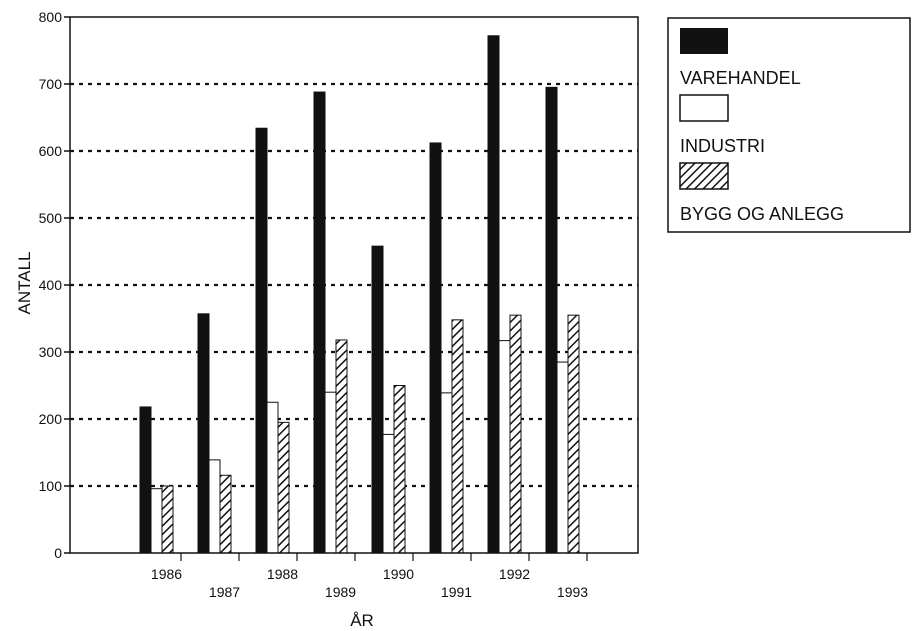 The image size is (914, 631). Describe the element at coordinates (398, 574) in the screenshot. I see `x-tick-label: 1990` at that location.